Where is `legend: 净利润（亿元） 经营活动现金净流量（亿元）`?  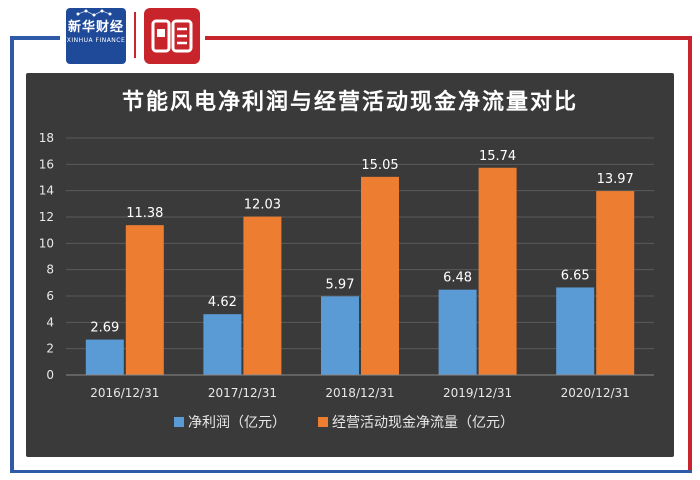
legend: 净利润（亿元） 经营活动现金净流量（亿元） is located at coordinates (344, 423).